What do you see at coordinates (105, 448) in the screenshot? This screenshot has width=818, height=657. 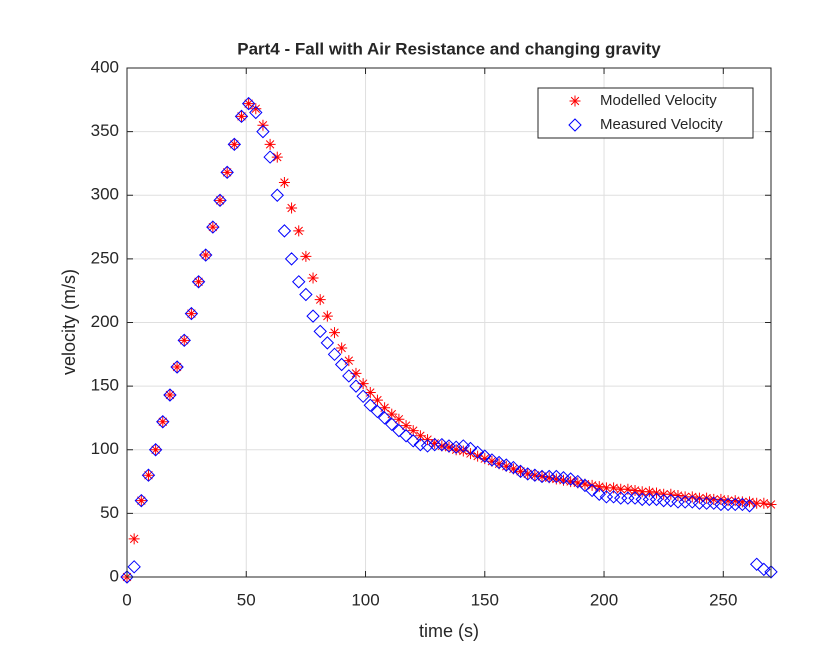 I see `y-tick-label: 100` at bounding box center [105, 448].